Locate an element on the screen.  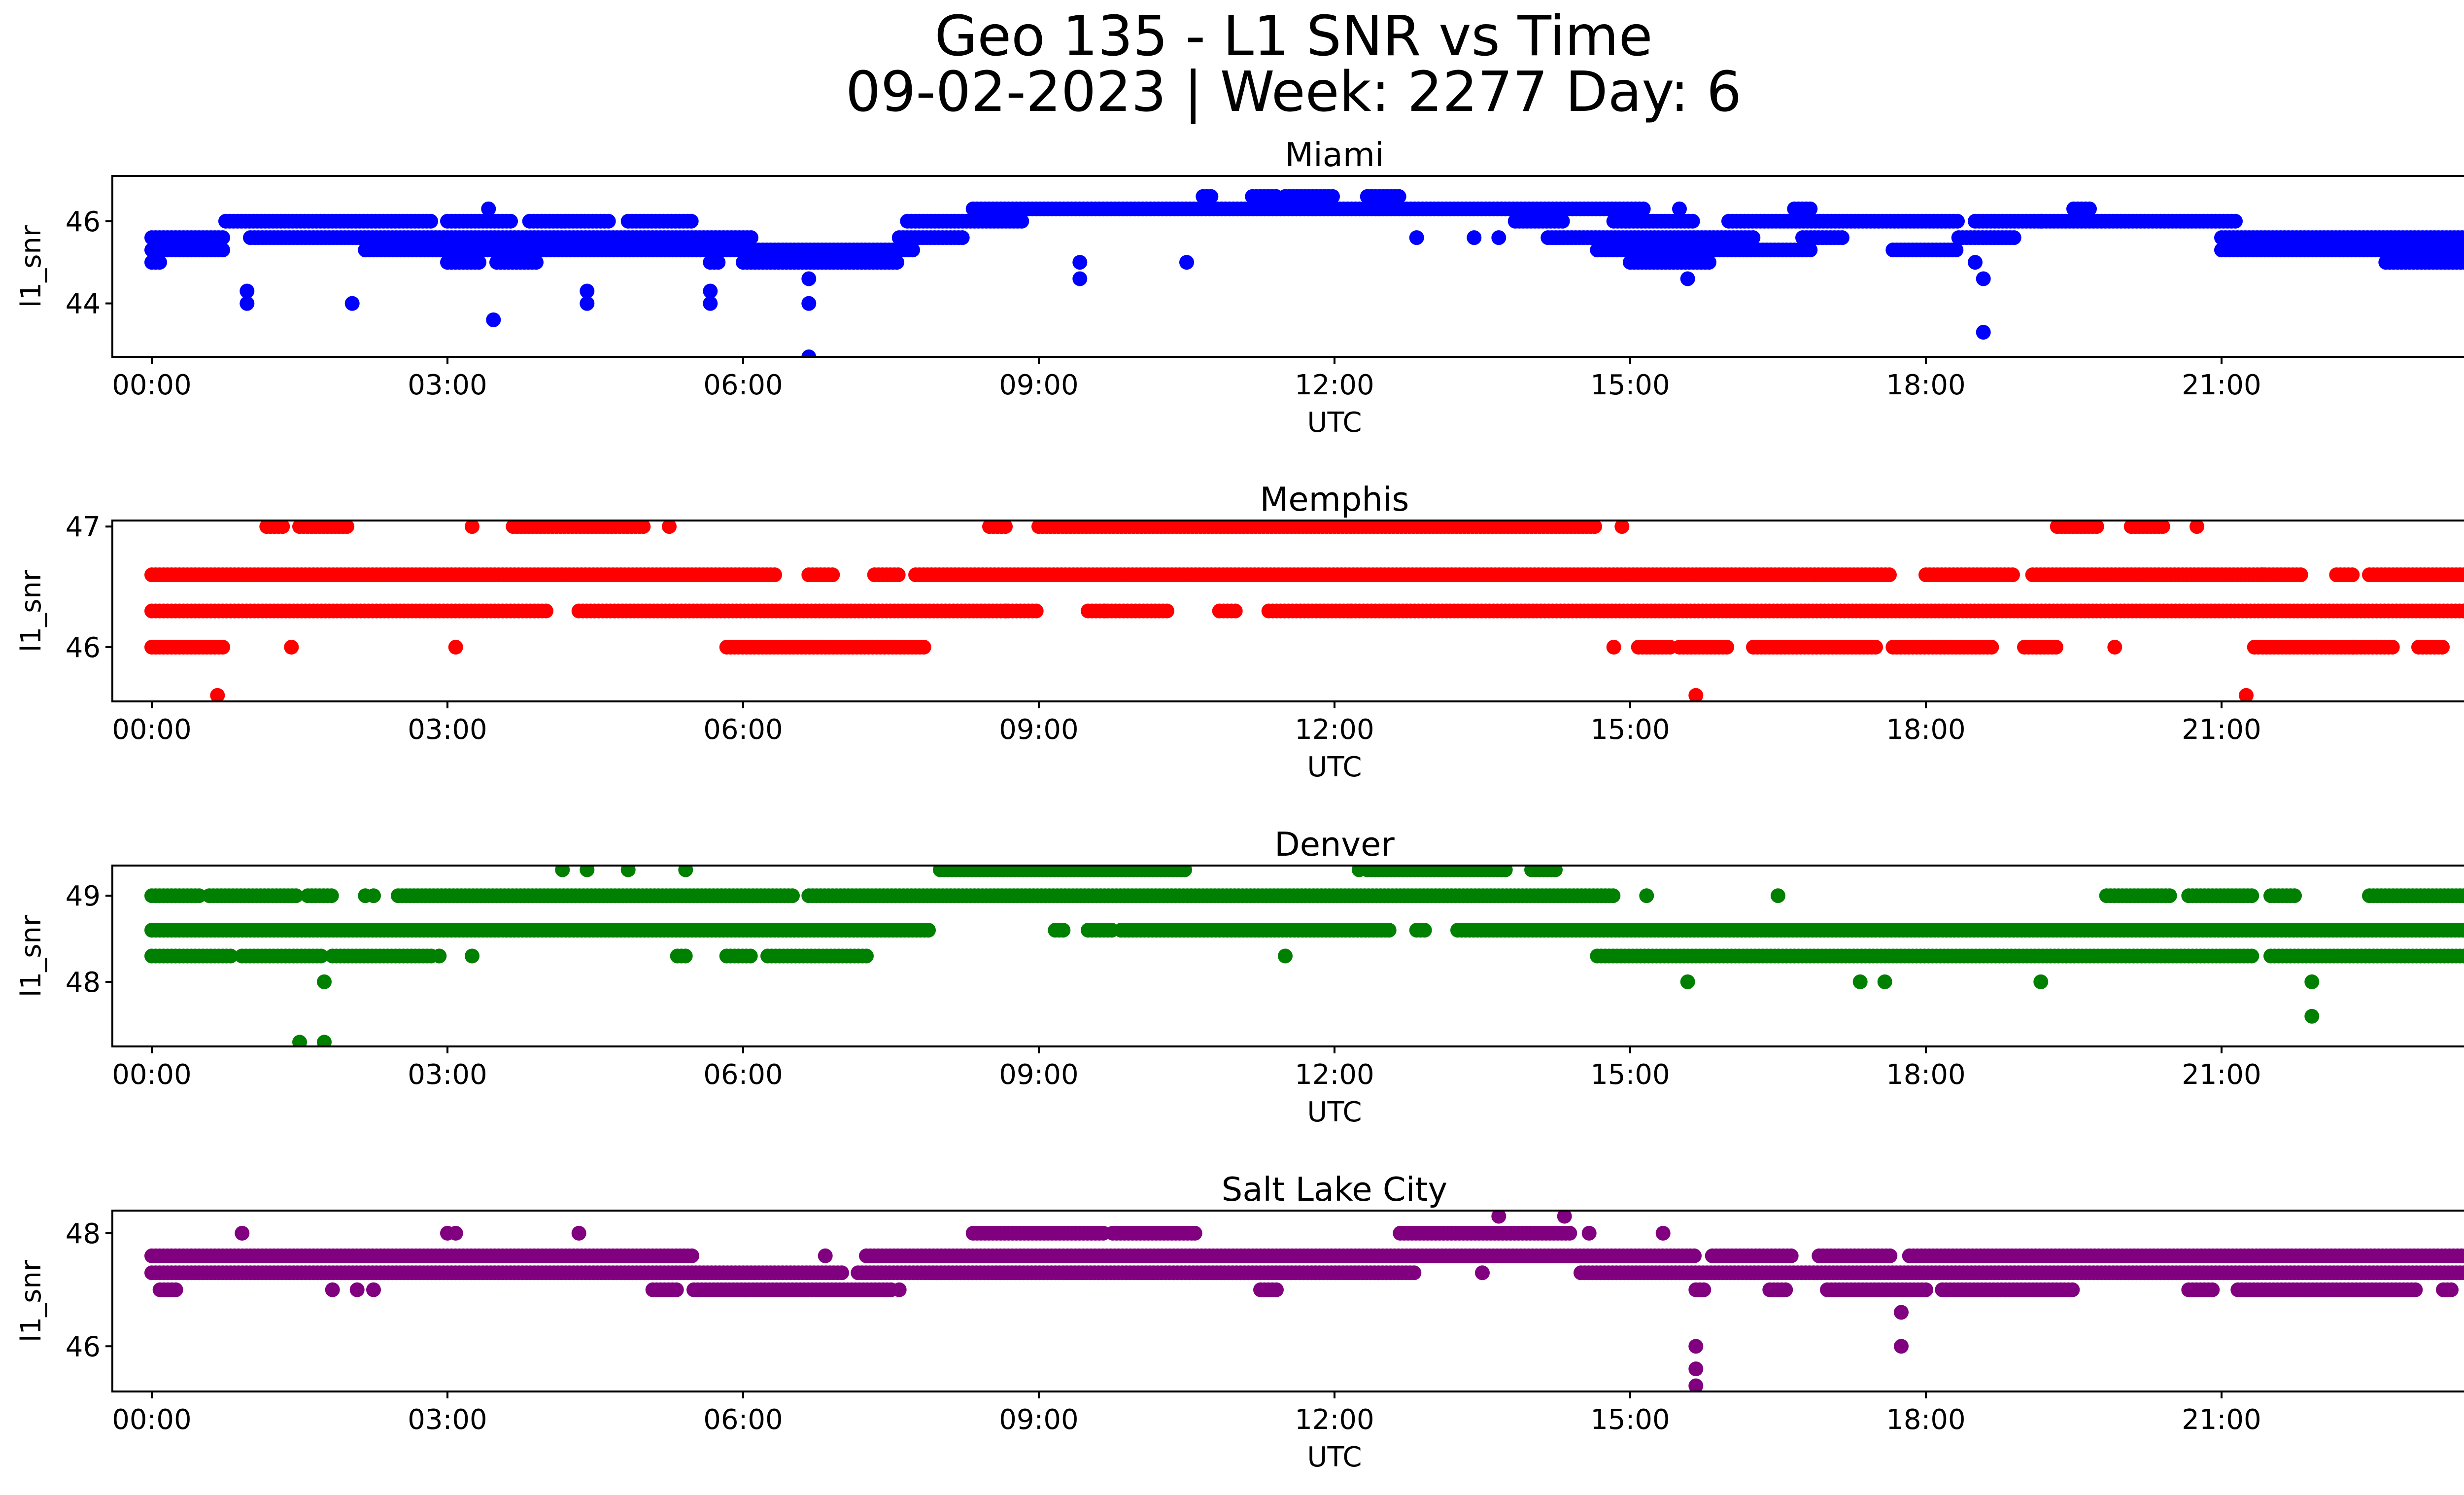
y-tick-label: 49 is located at coordinates (83, 896).